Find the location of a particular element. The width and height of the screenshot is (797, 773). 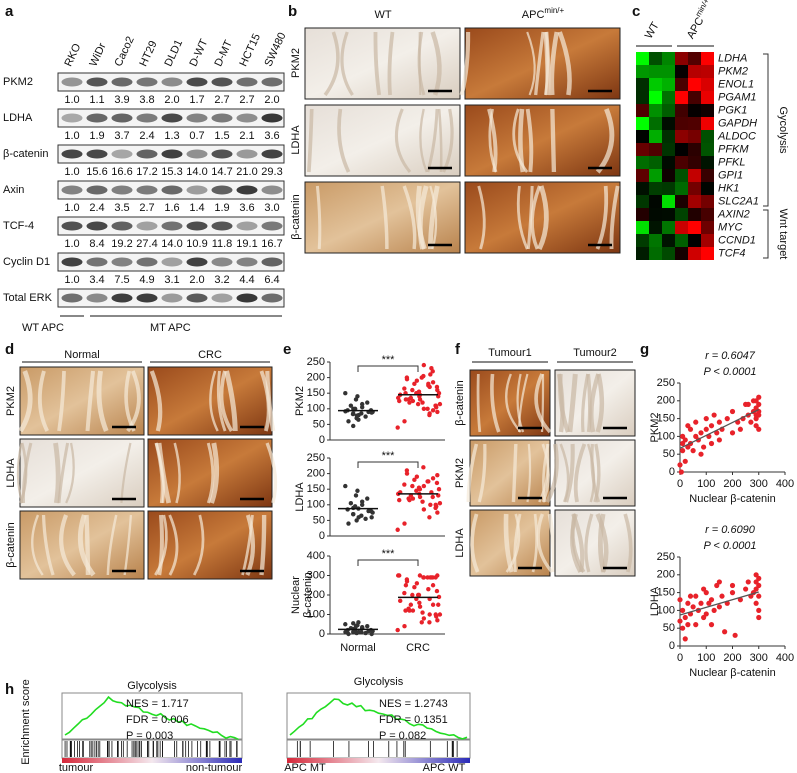

plot-frame is located at coordinates (378, 716).